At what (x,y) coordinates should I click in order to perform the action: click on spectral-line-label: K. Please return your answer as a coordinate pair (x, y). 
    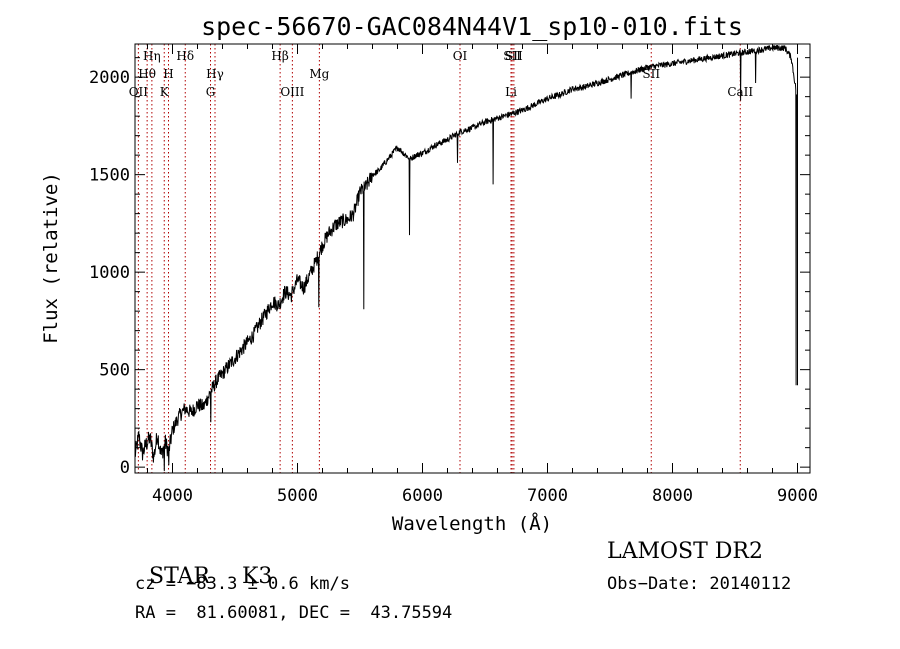
    Looking at the image, I should click on (165, 92).